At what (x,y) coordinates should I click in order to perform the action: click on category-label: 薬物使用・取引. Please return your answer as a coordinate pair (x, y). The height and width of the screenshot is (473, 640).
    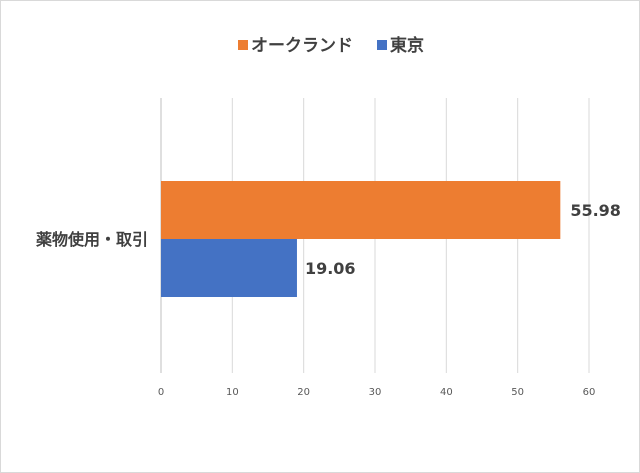
    Looking at the image, I should click on (91, 239).